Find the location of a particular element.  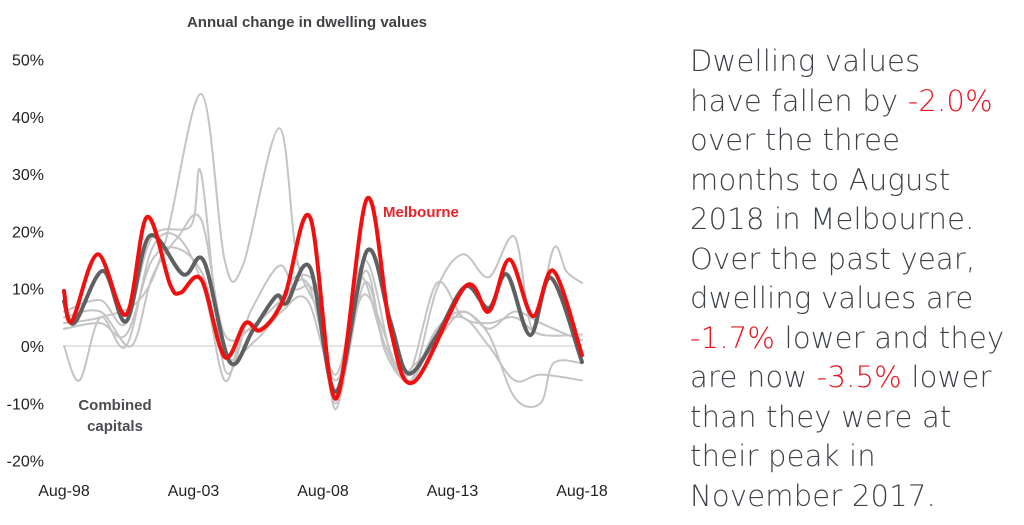

y-tick-label: 50% is located at coordinates (28, 61).